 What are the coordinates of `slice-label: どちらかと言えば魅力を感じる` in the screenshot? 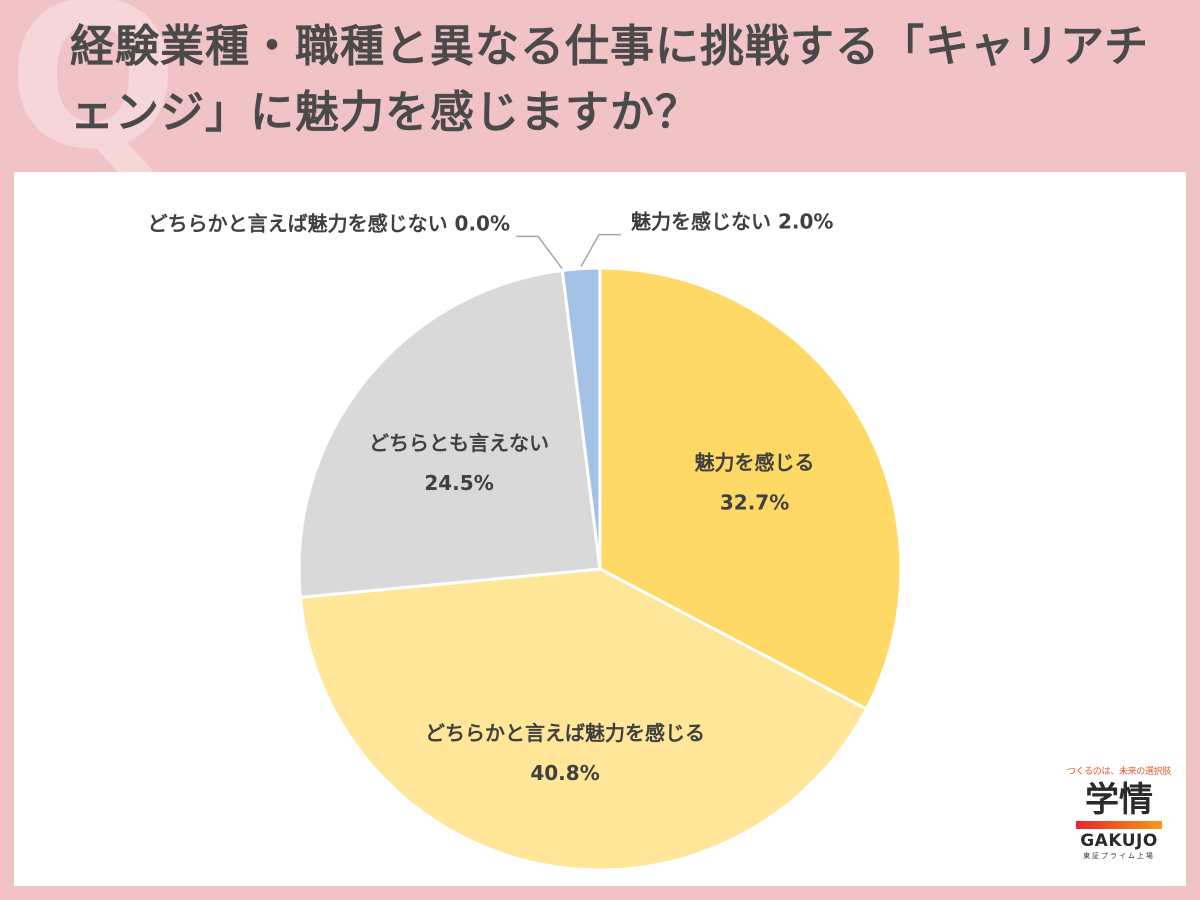 It's located at (565, 733).